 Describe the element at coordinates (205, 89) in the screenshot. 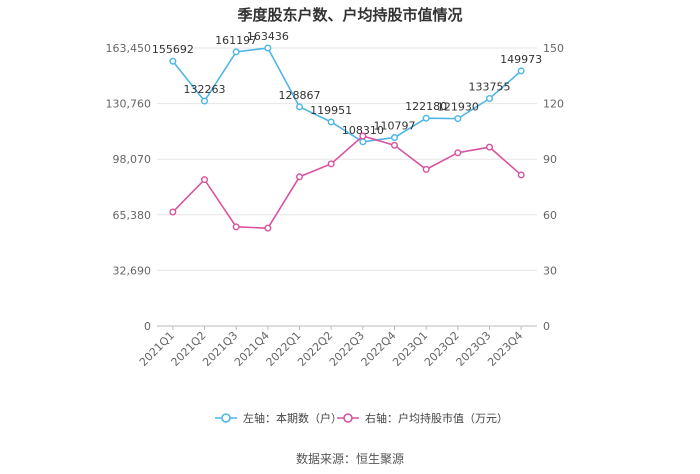

I see `data-label: 132263` at that location.